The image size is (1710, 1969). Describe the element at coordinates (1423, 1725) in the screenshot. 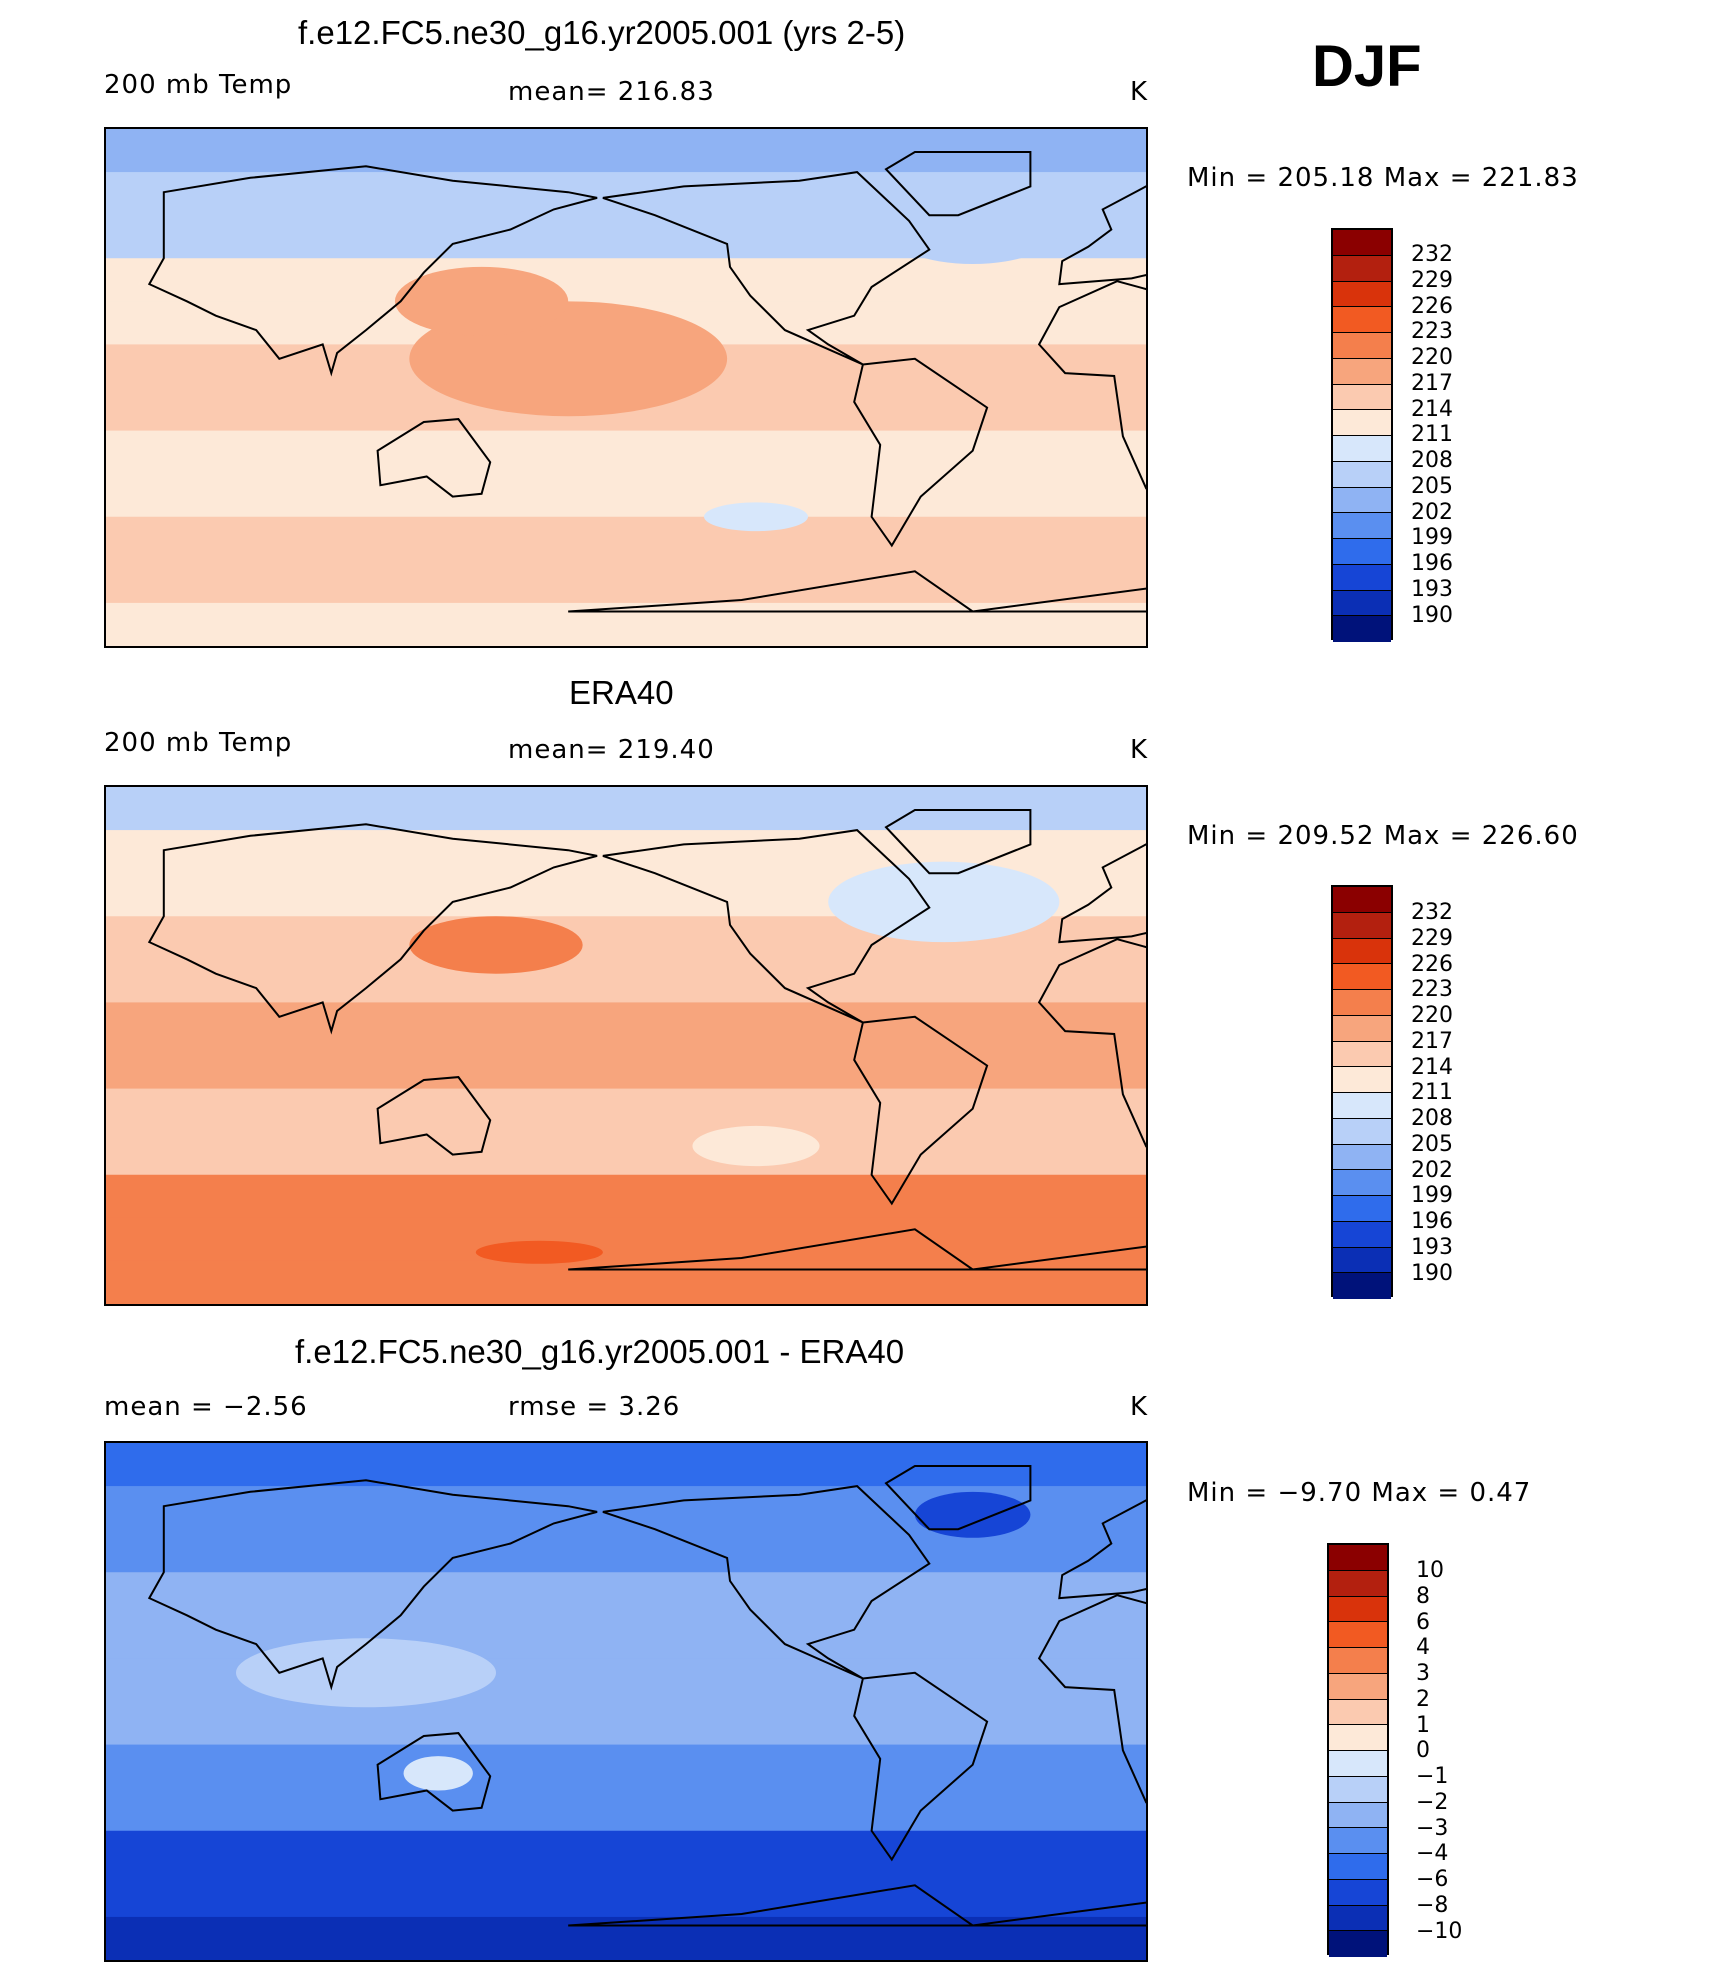

I see `colorbar-label: 1` at that location.